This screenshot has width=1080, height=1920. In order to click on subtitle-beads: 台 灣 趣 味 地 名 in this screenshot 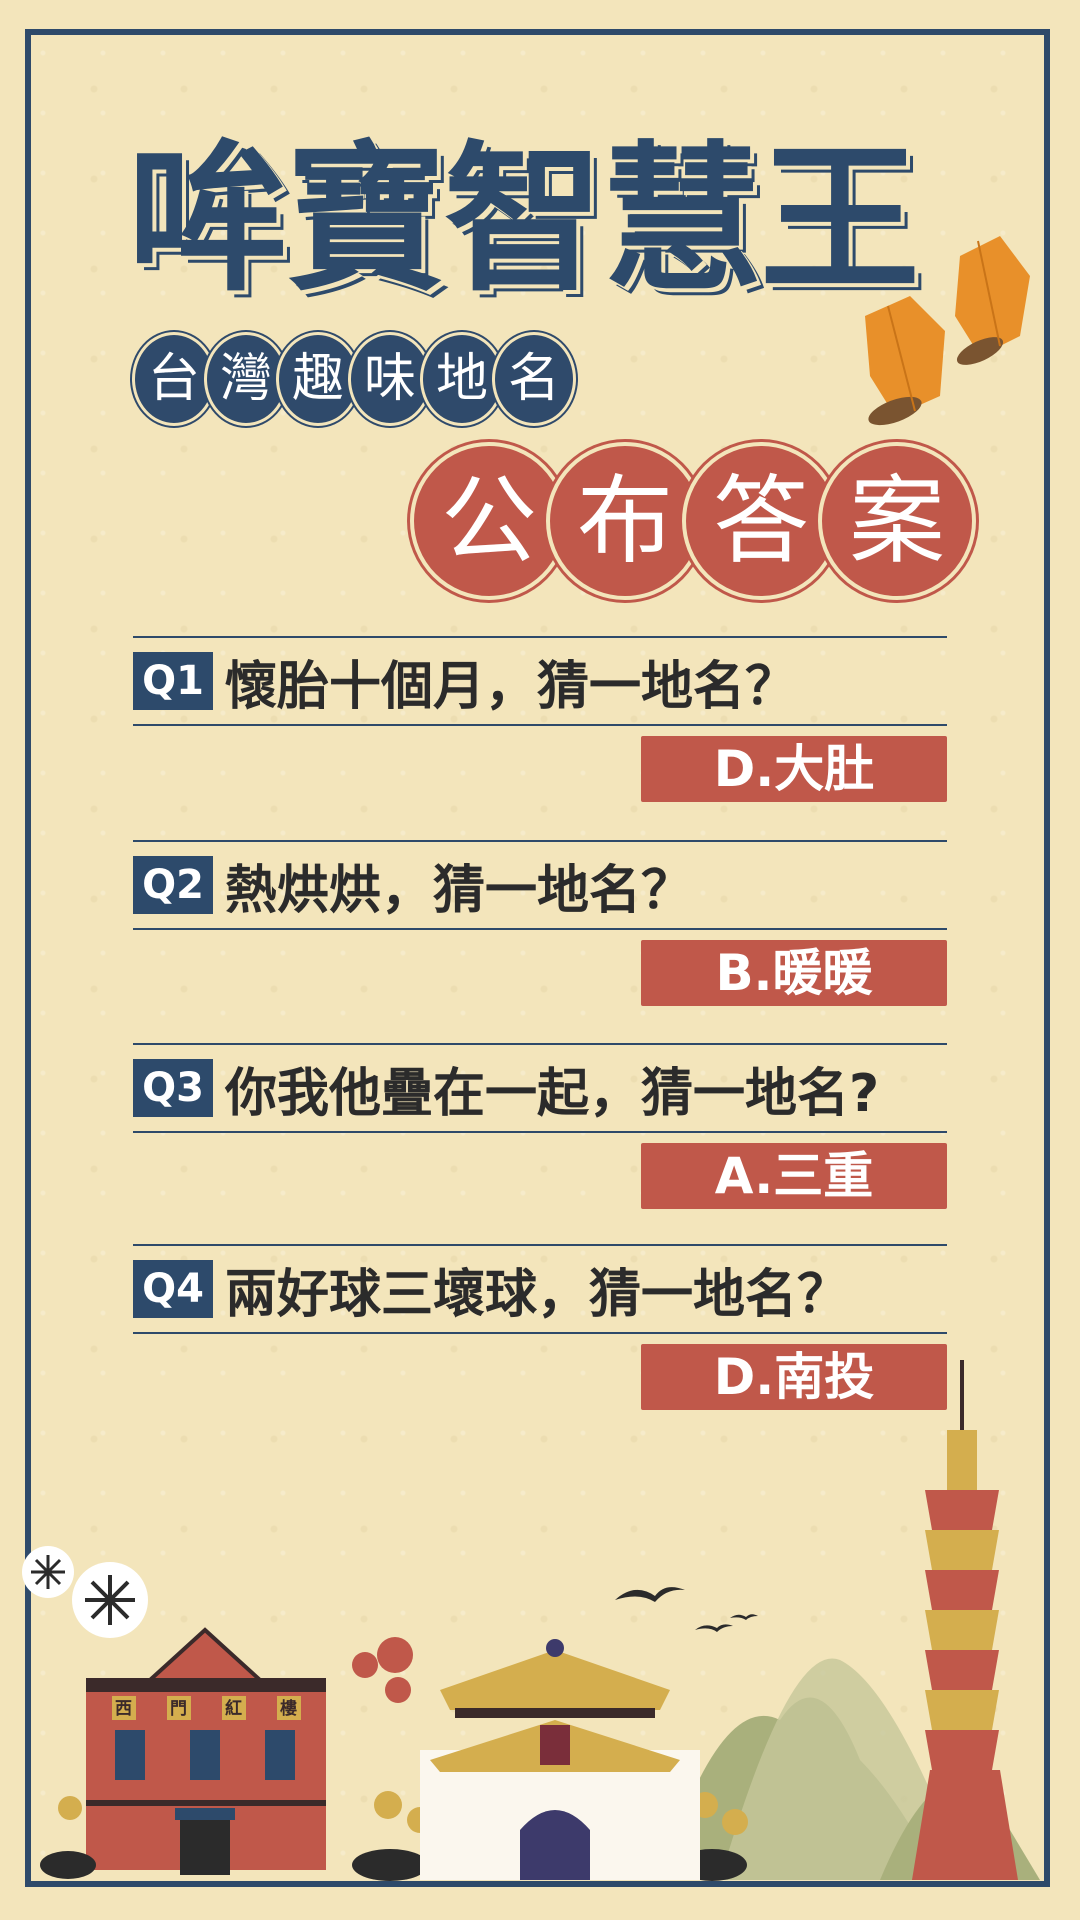, I will do `click(354, 379)`.